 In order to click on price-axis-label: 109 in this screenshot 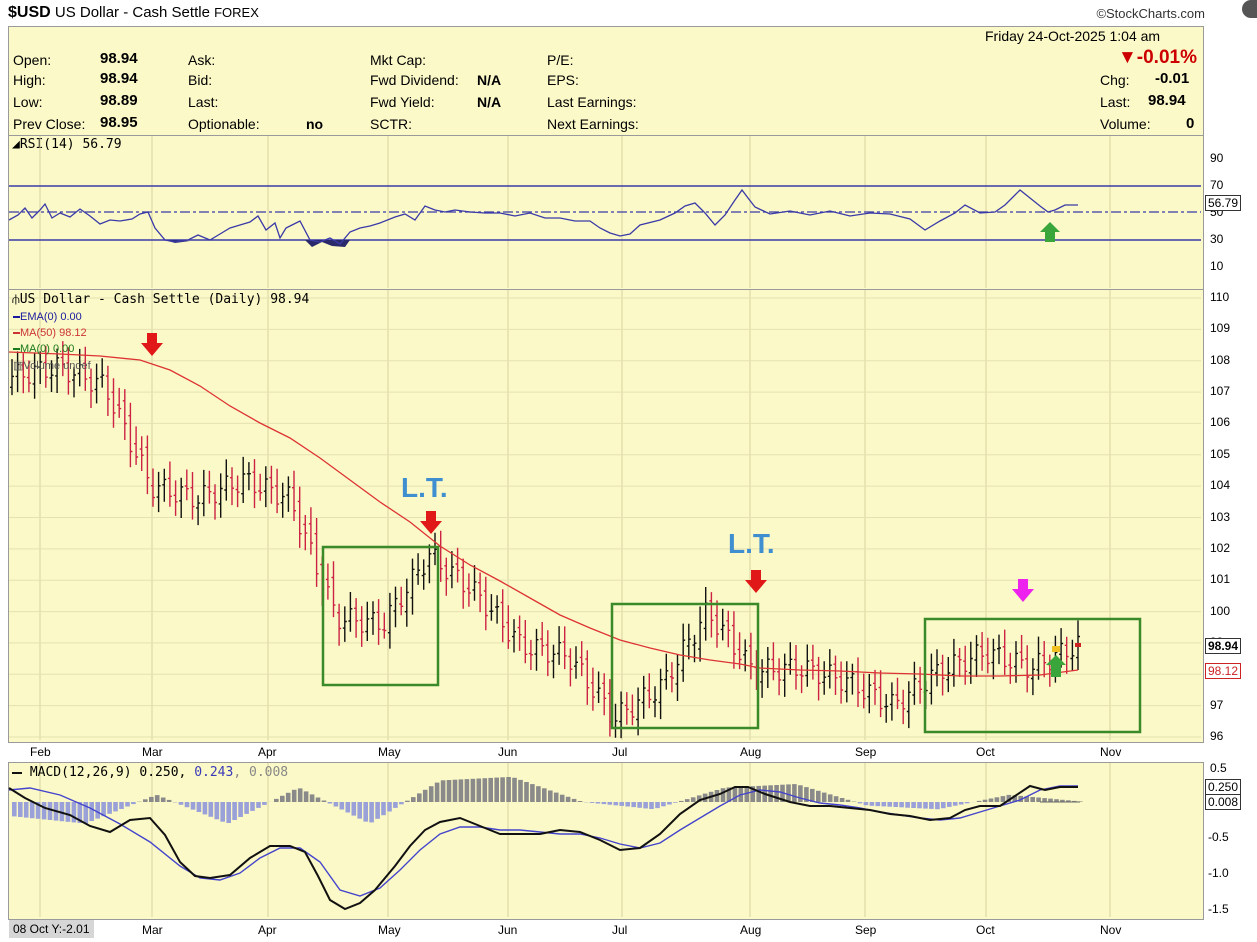, I will do `click(1220, 328)`.